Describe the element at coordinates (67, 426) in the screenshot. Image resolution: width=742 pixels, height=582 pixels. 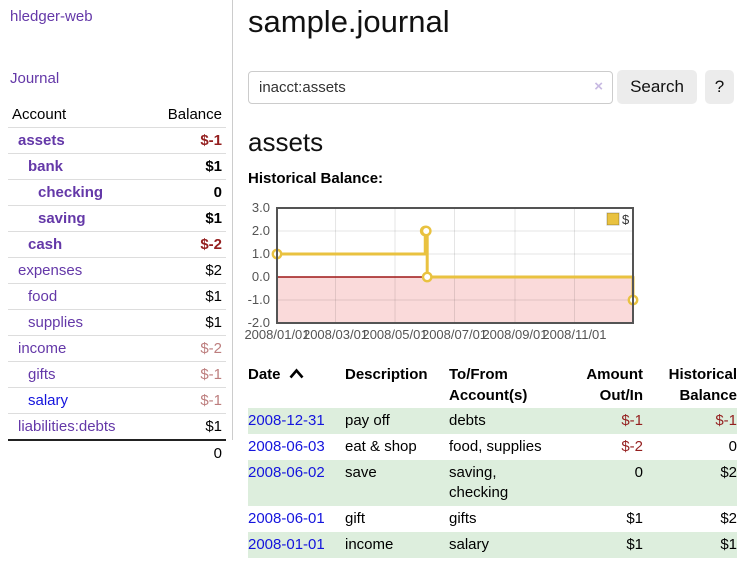
I see `account-link-liabilities-debts: liabilities:debts` at that location.